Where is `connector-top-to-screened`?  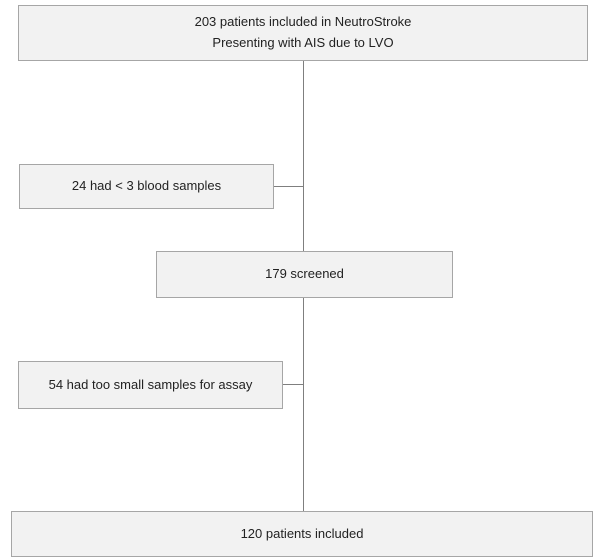 connector-top-to-screened is located at coordinates (303, 156).